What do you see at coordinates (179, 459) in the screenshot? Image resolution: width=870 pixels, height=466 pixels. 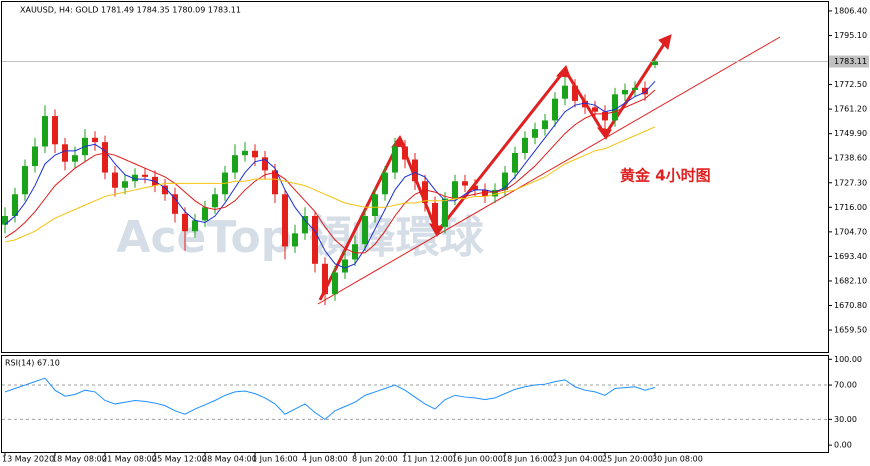 I see `x-tick-label: 25 May 12:00` at bounding box center [179, 459].